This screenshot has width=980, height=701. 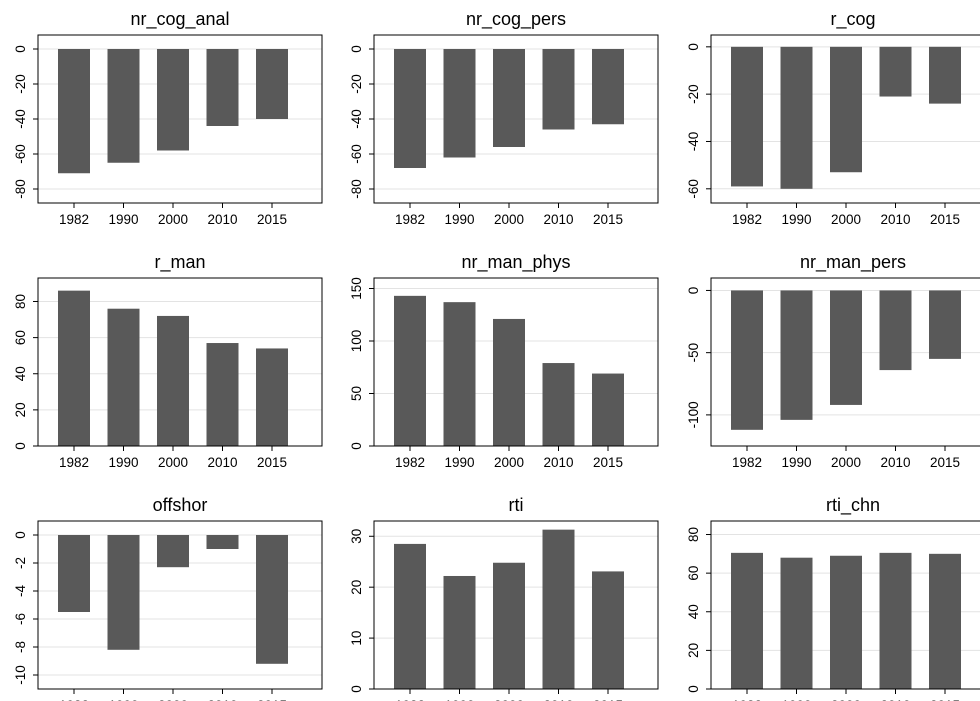 What do you see at coordinates (515, 262) in the screenshot?
I see `chart-title: nr_man_phys` at bounding box center [515, 262].